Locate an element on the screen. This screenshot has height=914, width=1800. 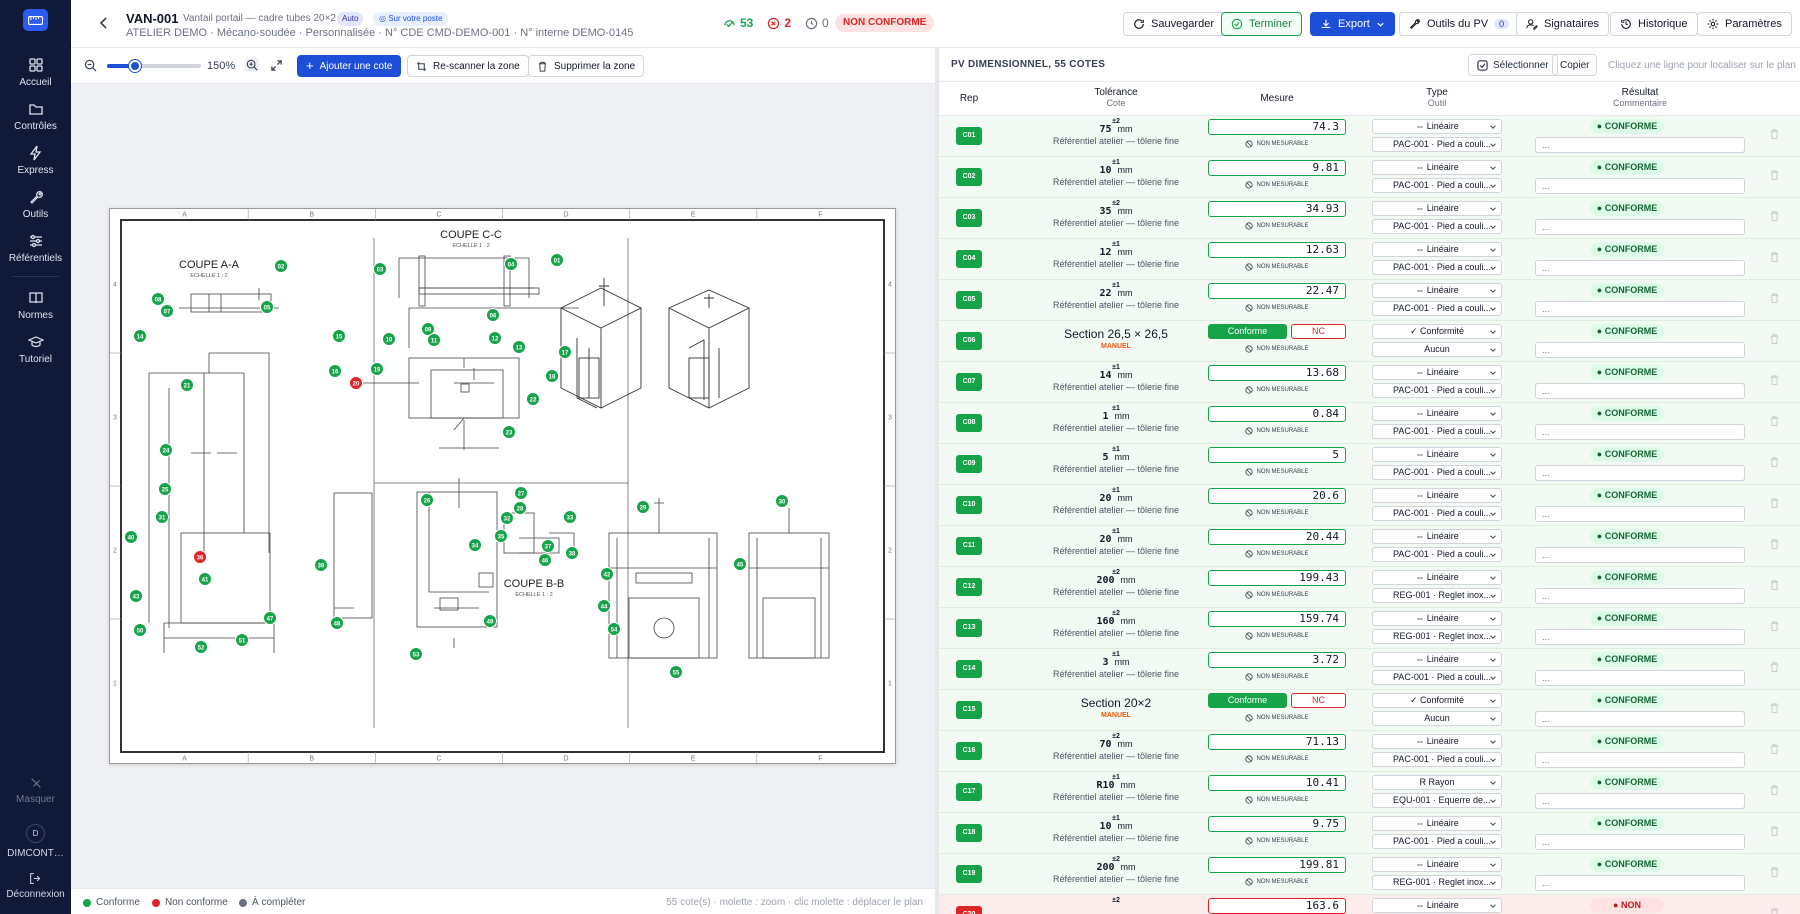
sidebar-item-tutoriel: Tutoriel is located at coordinates (35, 349).